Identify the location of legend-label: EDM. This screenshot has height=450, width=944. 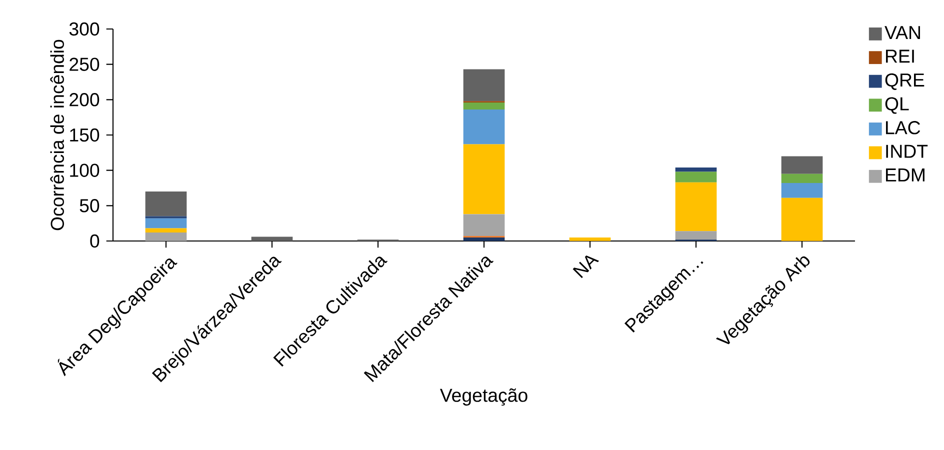
(905, 175).